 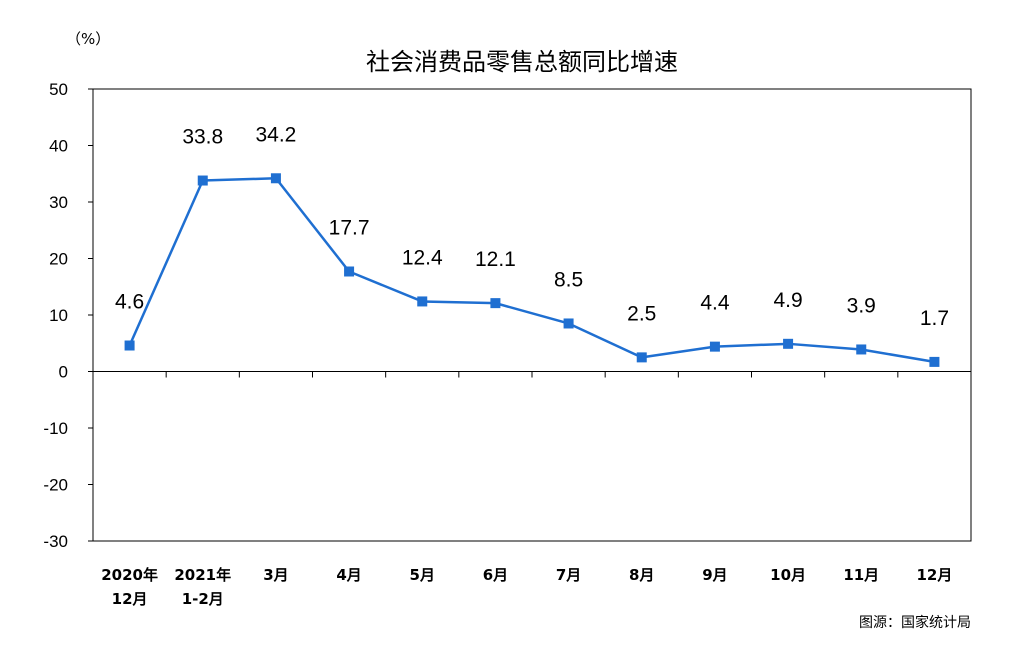 I want to click on data-value-label: 33.8, so click(x=202, y=137).